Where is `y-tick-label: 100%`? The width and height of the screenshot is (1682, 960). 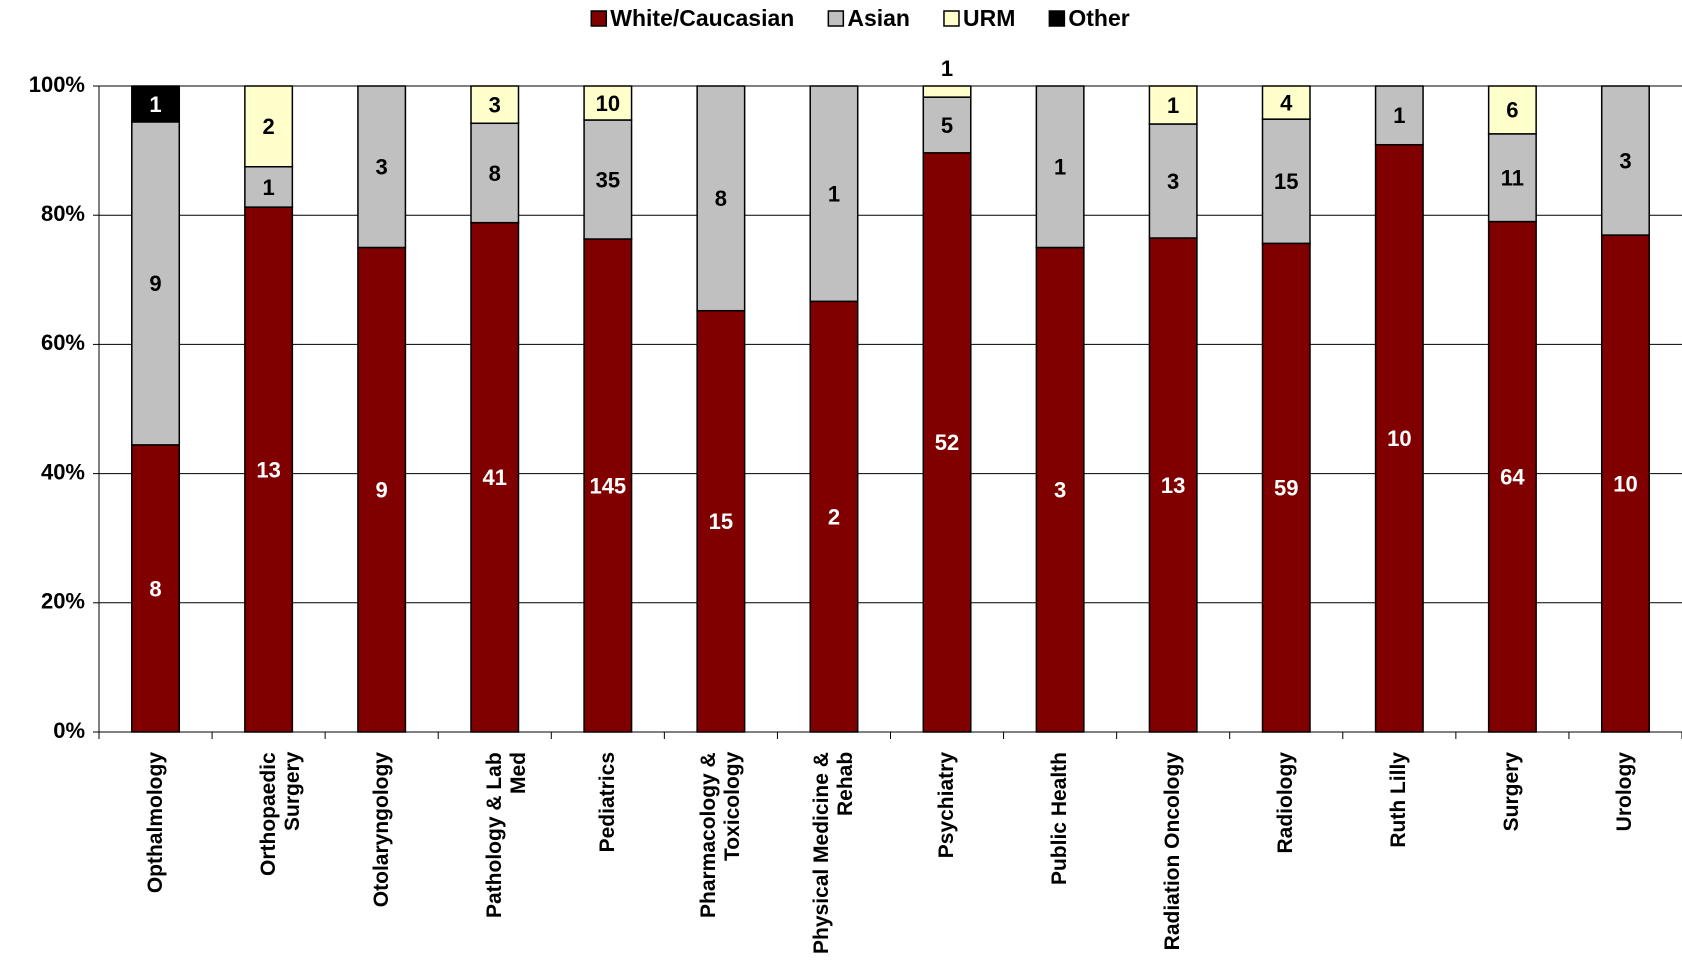
y-tick-label: 100% is located at coordinates (57, 84).